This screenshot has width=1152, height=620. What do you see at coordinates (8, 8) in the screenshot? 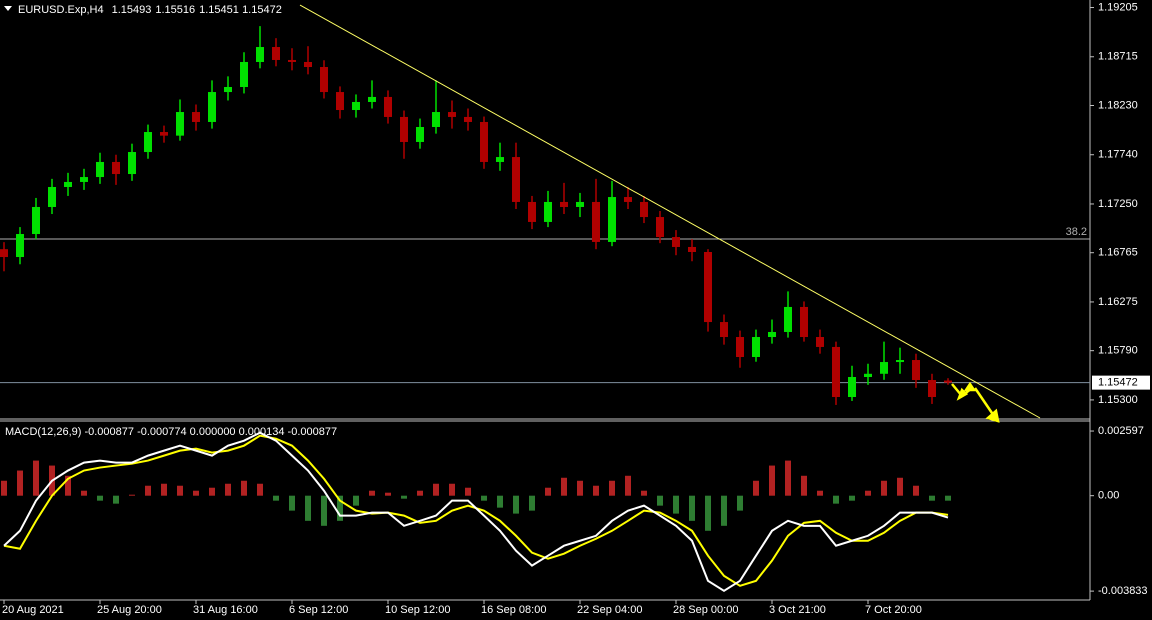
I see `menu-arrow` at bounding box center [8, 8].